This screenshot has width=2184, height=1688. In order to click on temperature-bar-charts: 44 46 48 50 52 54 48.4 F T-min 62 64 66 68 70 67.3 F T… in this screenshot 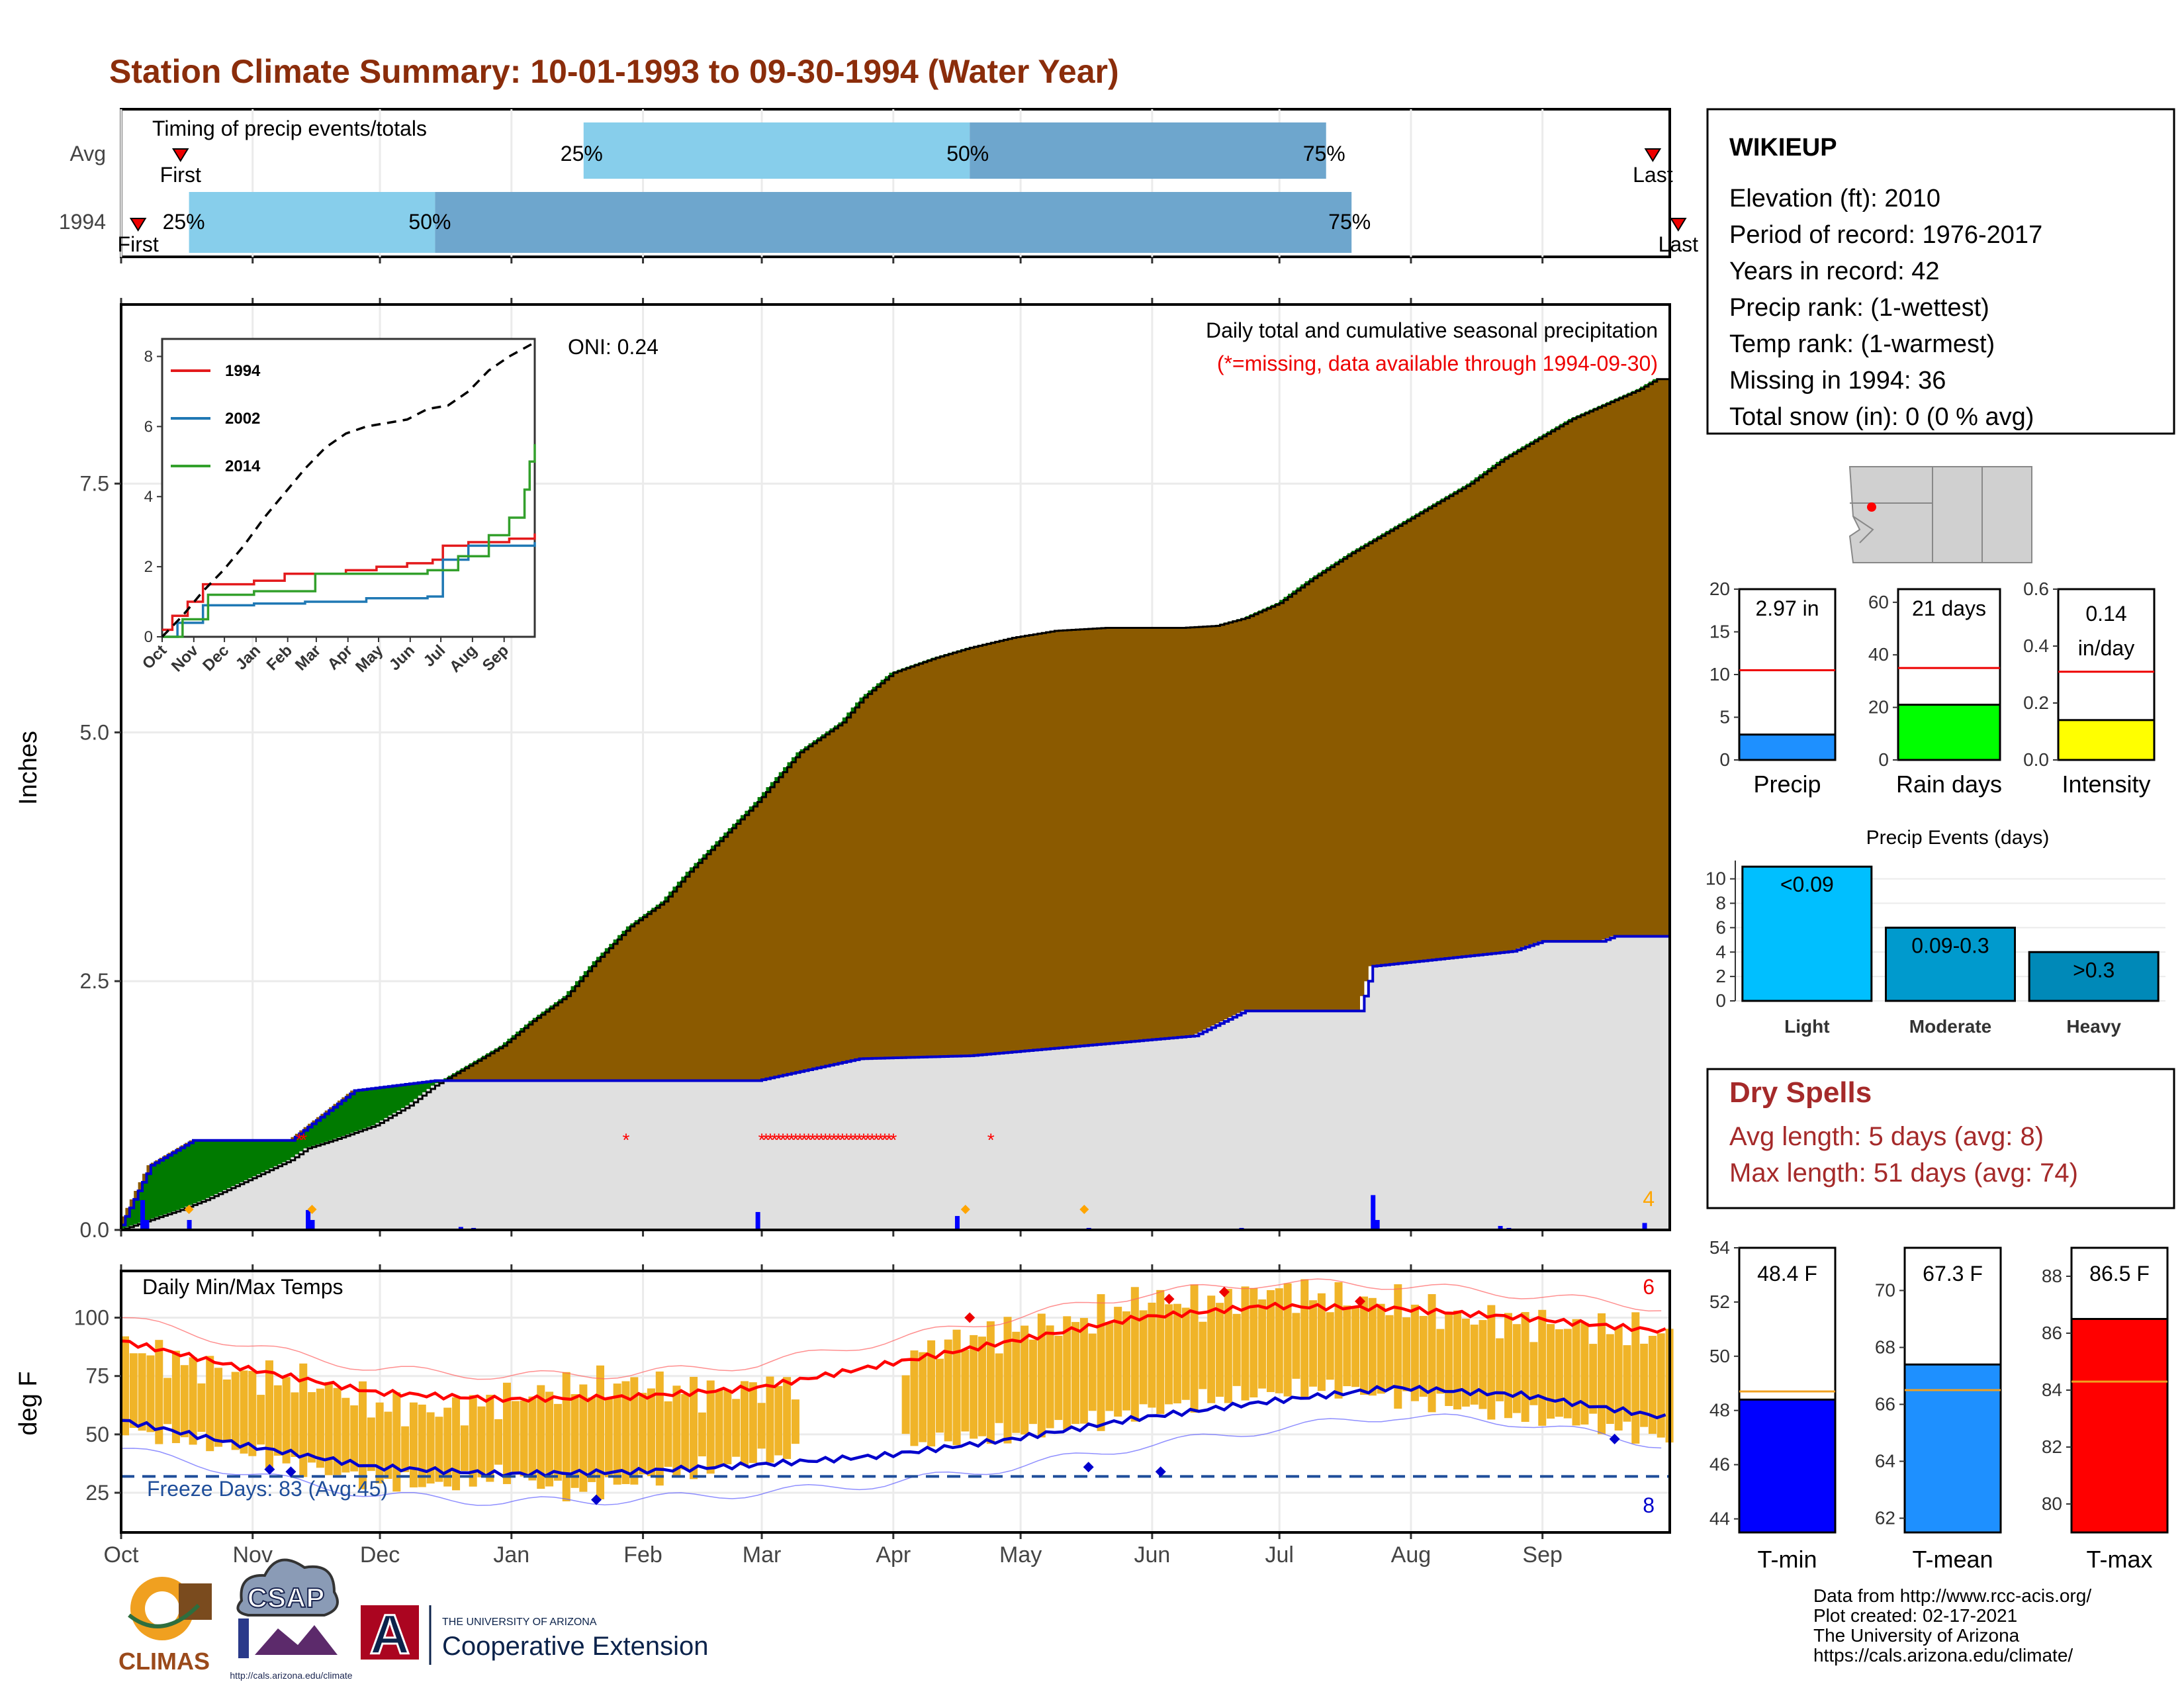, I will do `click(1939, 1405)`.